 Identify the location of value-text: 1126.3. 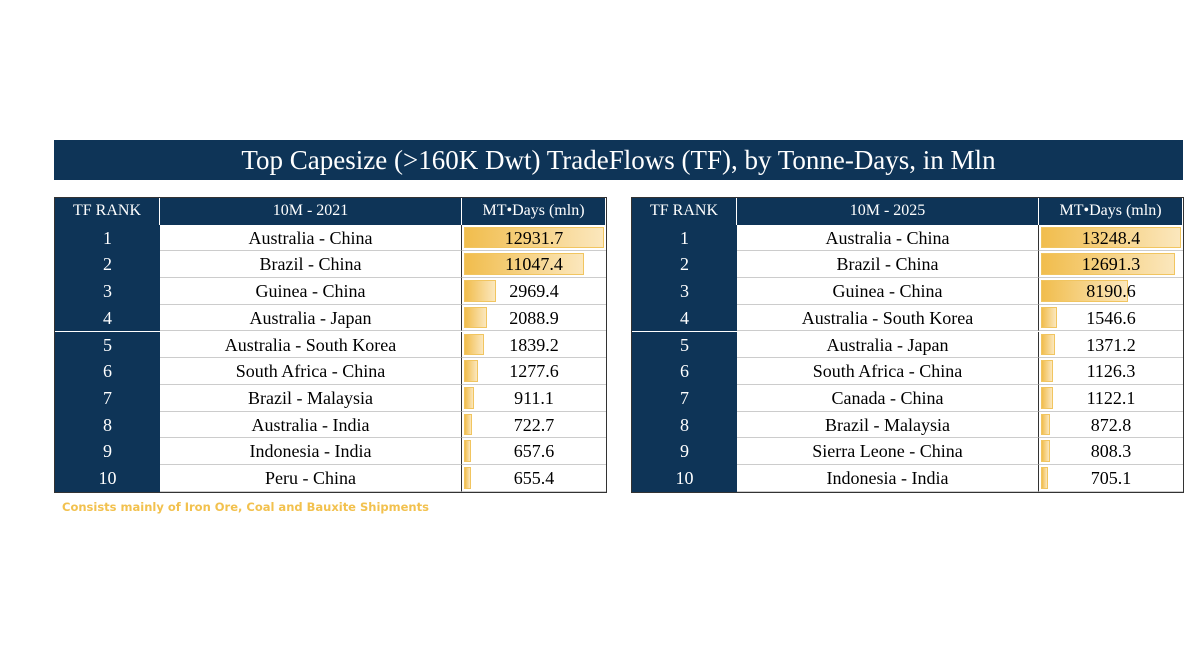
(1111, 371).